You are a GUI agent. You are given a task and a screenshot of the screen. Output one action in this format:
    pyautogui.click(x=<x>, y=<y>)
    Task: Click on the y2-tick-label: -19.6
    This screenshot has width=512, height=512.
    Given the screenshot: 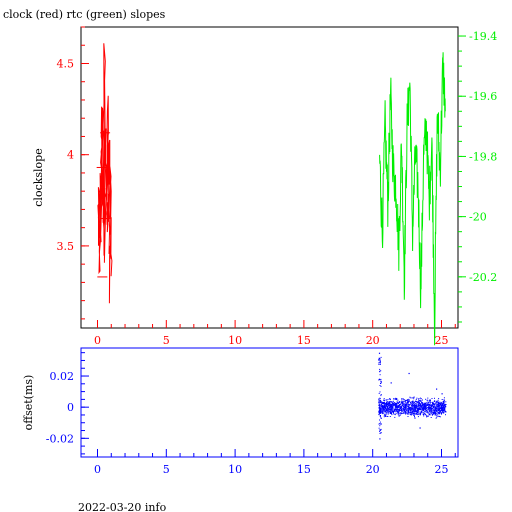 What is the action you would take?
    pyautogui.click(x=483, y=96)
    